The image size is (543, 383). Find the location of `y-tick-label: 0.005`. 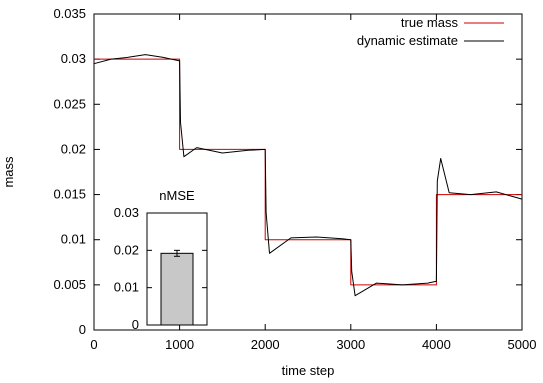

y-tick-label: 0.005 is located at coordinates (69, 284).